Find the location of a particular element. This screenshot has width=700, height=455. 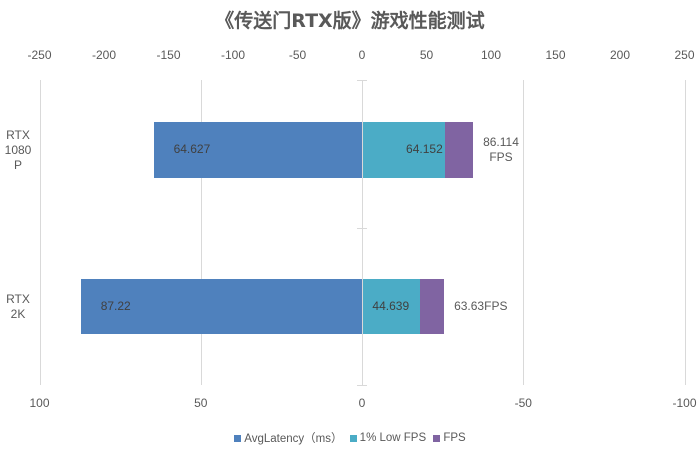

fps-label-line: 63.63FPS is located at coordinates (481, 306).